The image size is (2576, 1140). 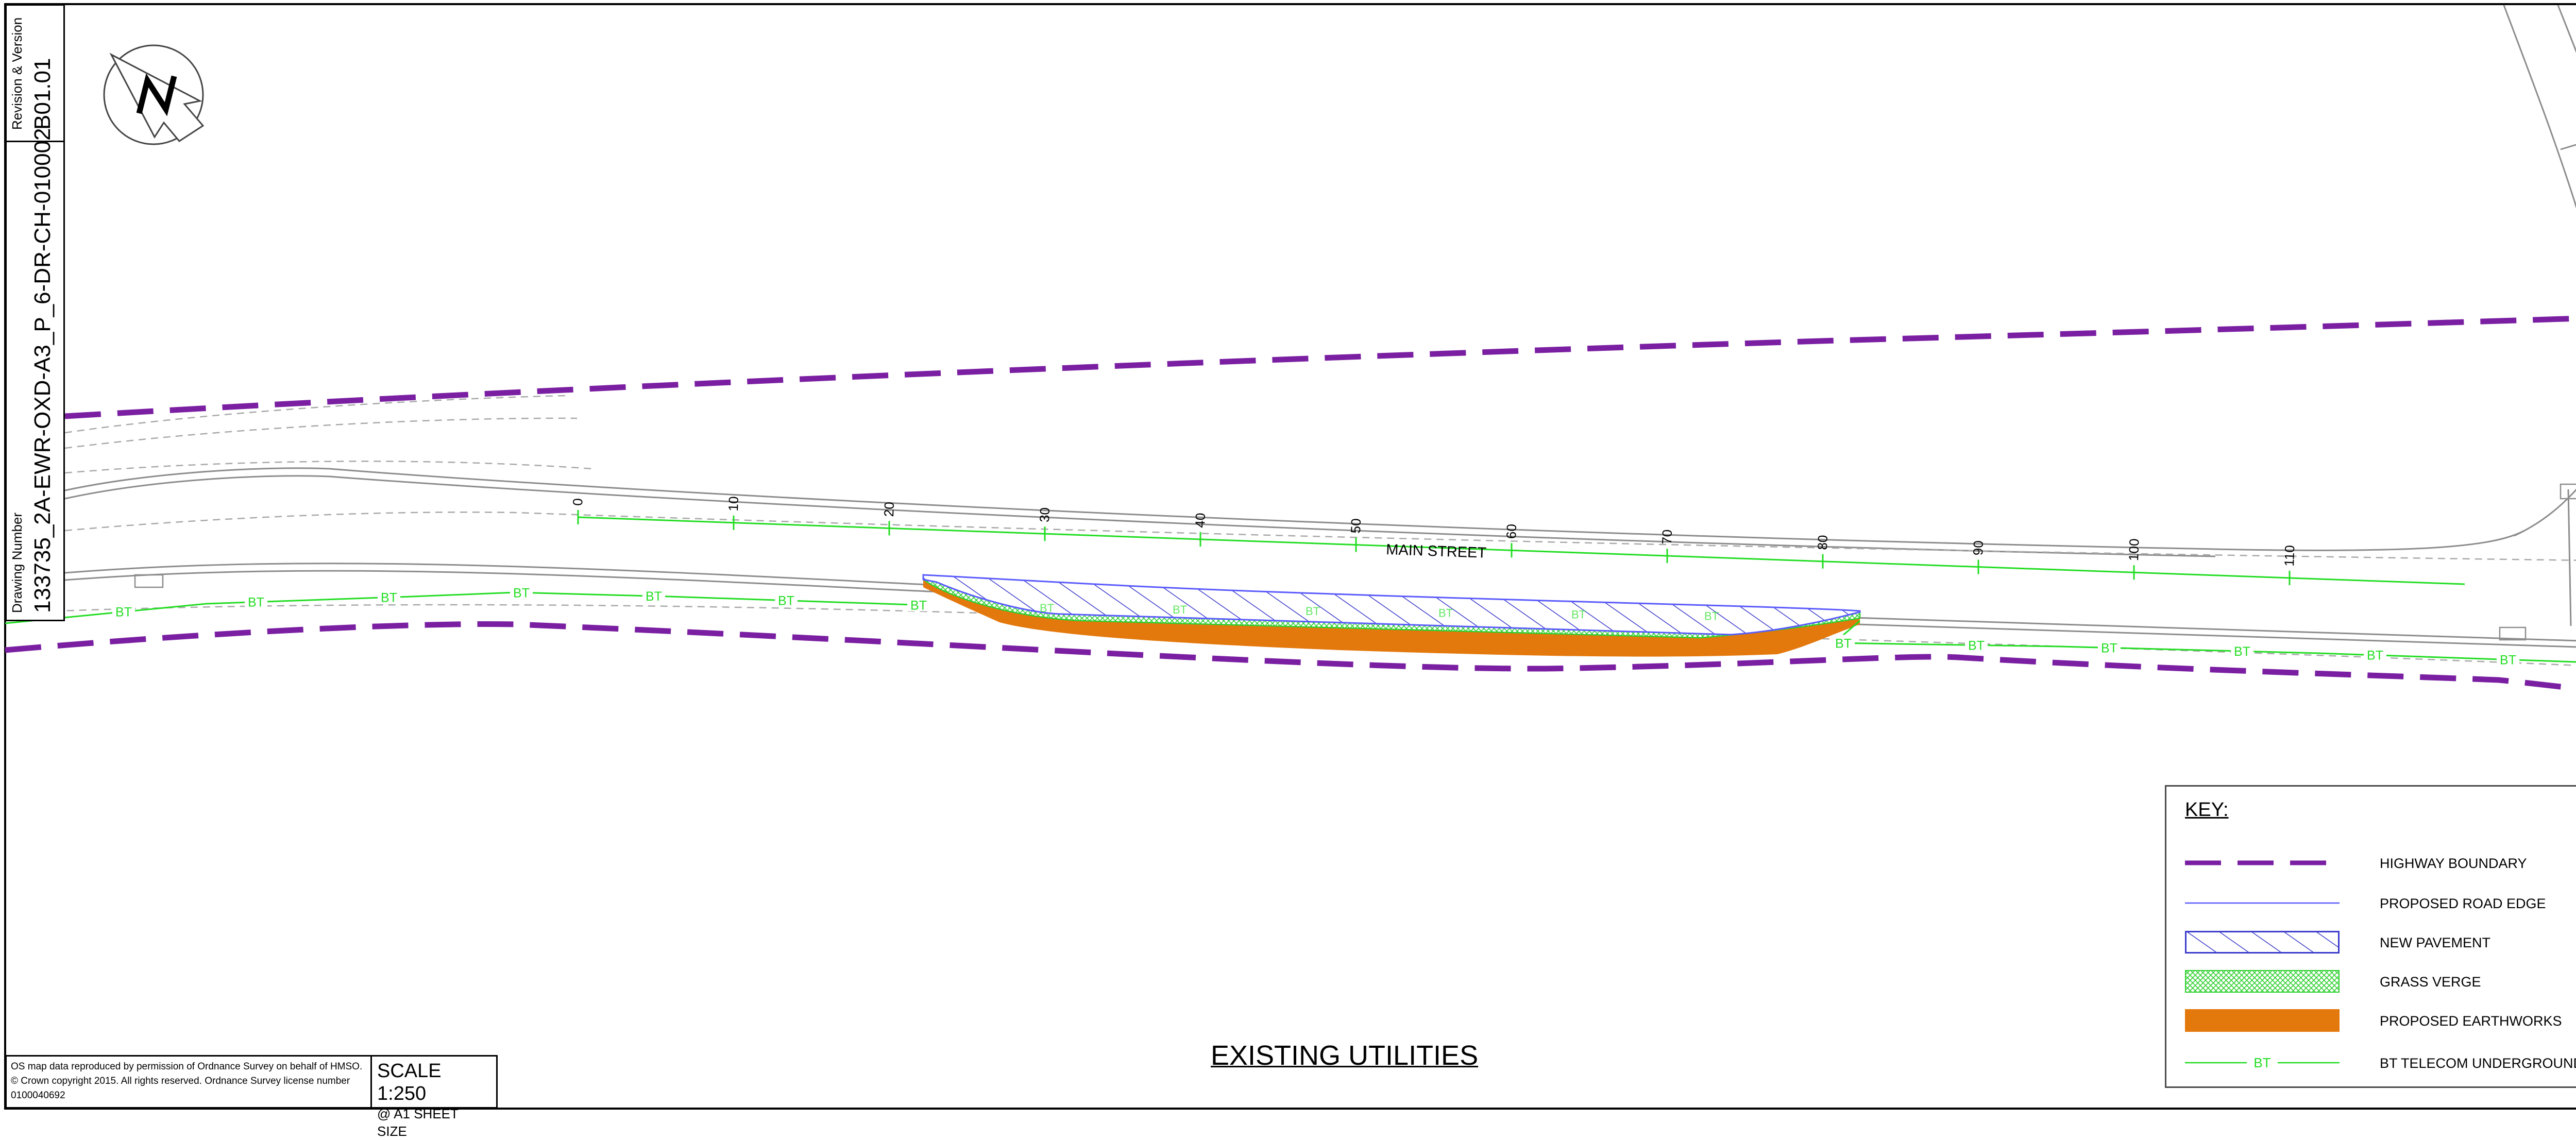 What do you see at coordinates (2371, 943) in the screenshot?
I see `legend-row-new-pavement: NEW PAVEMENT` at bounding box center [2371, 943].